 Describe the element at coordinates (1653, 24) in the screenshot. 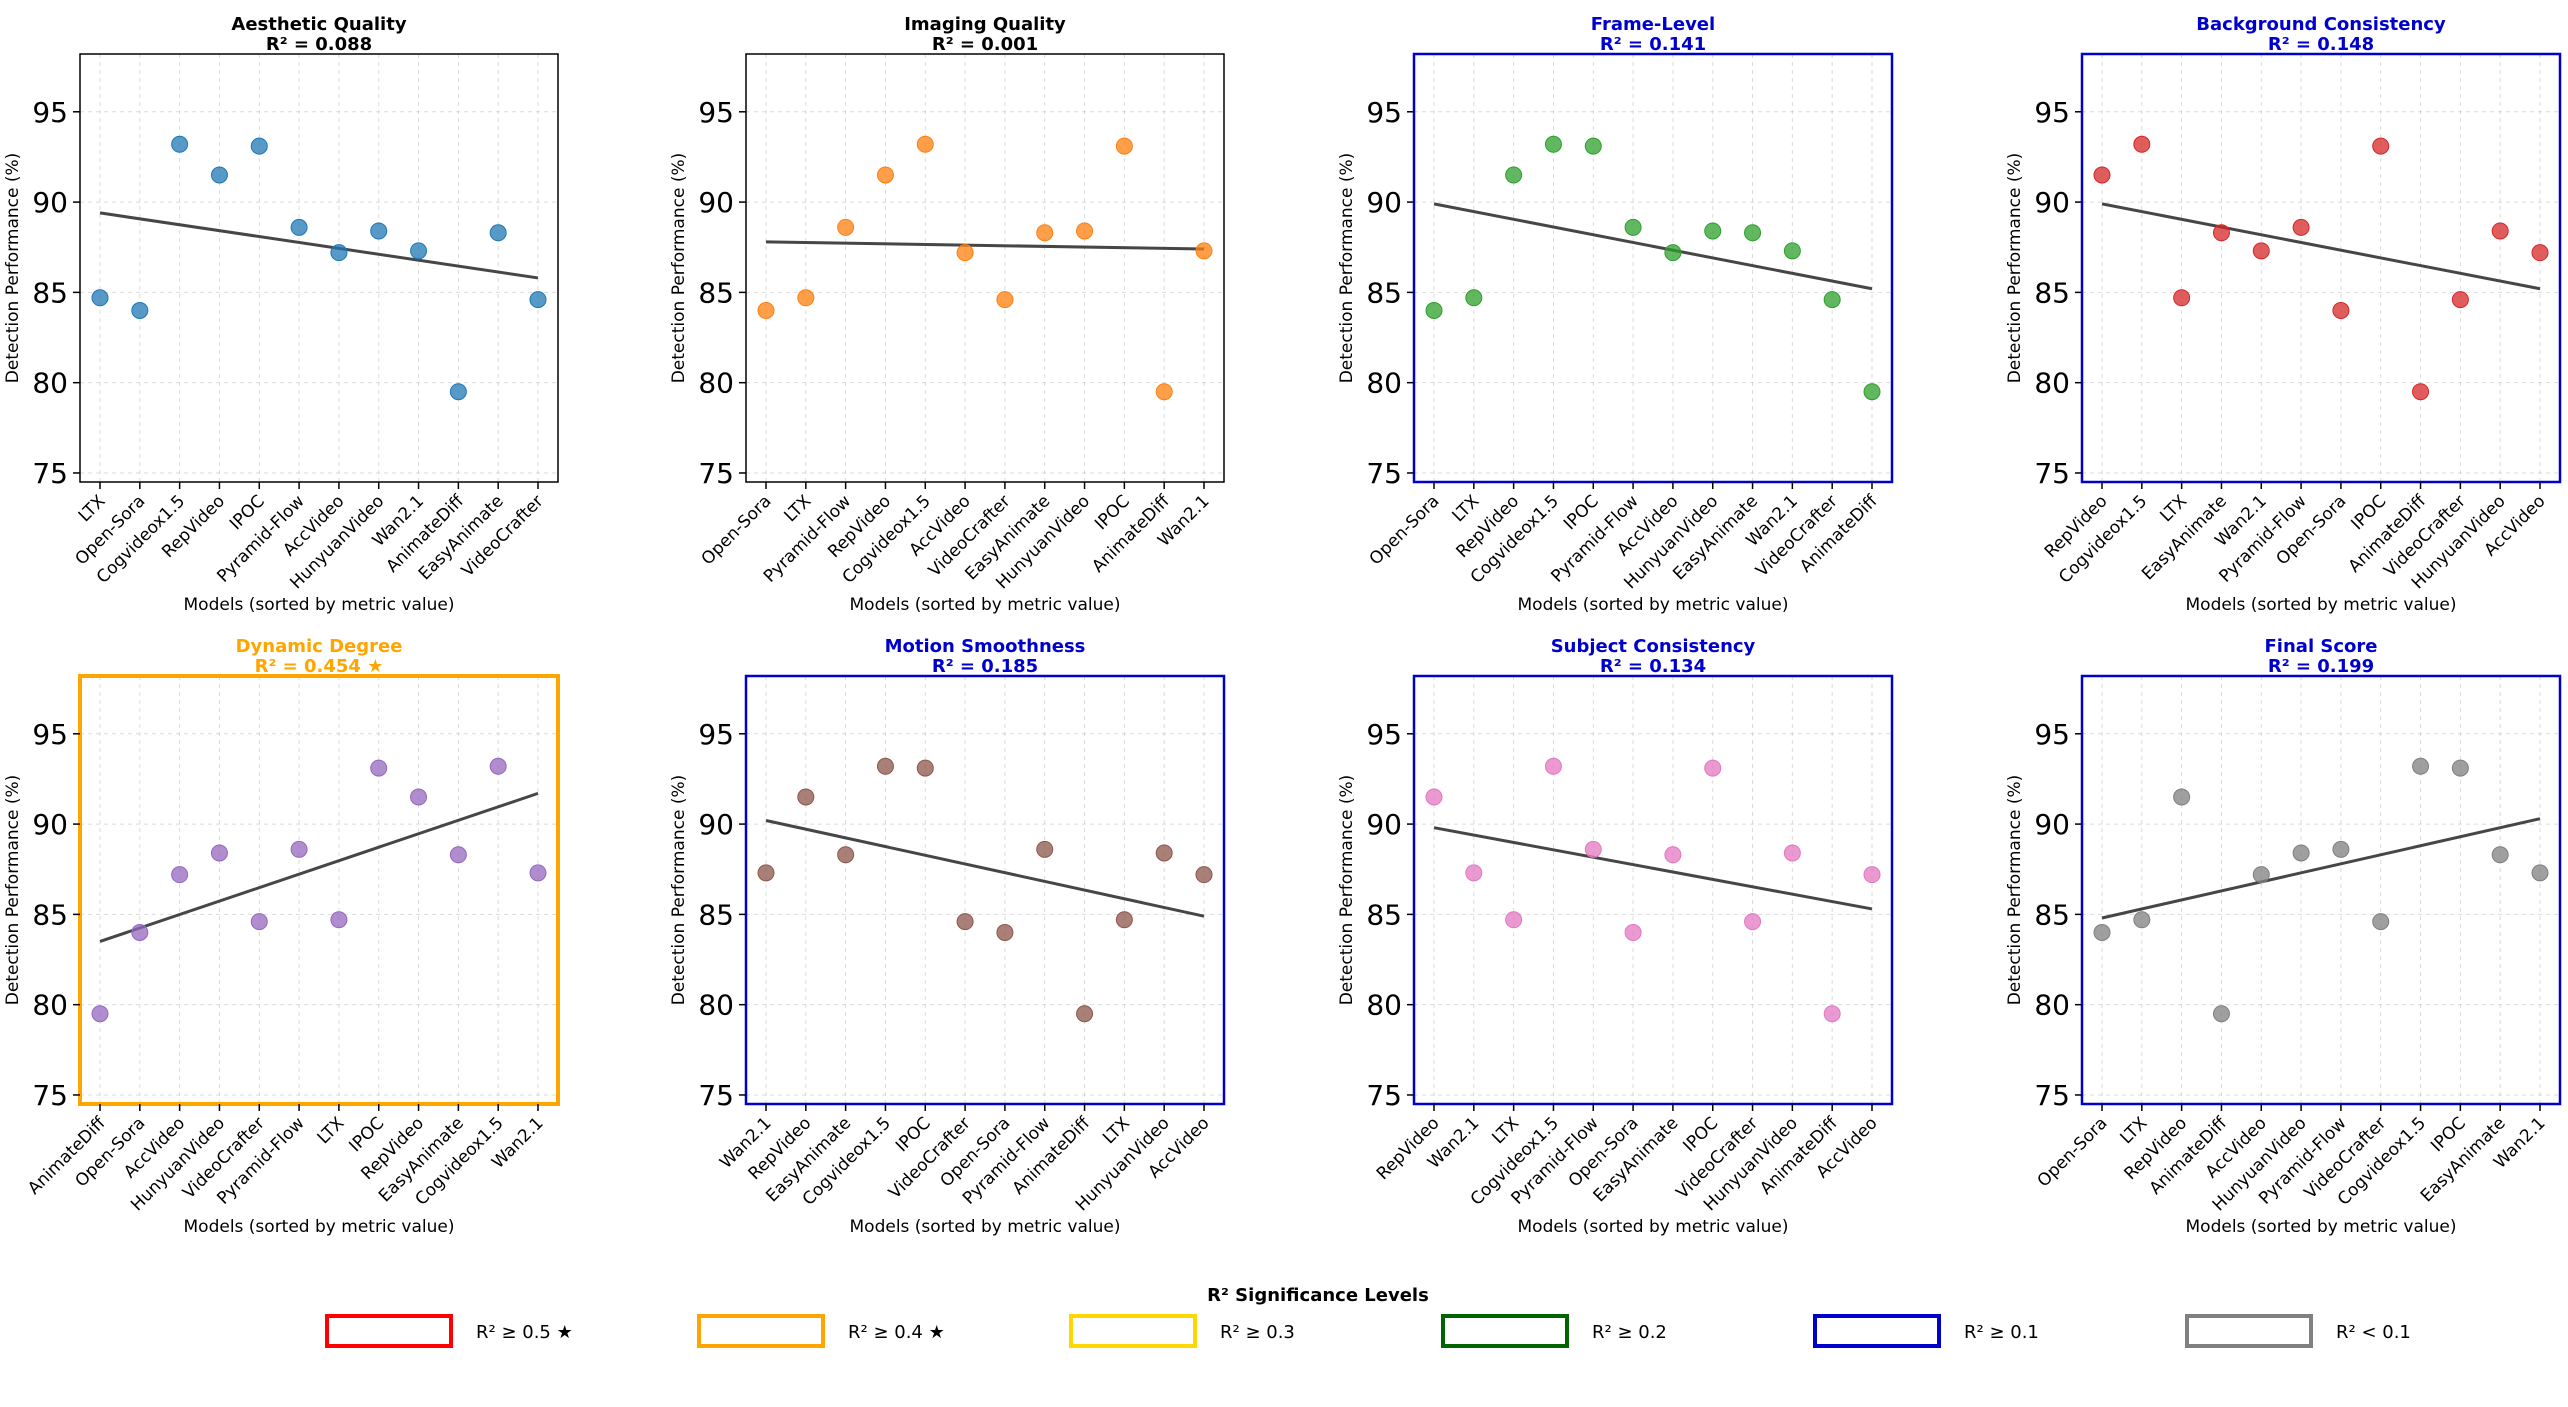

I see `chart2-title: Frame-Level` at that location.